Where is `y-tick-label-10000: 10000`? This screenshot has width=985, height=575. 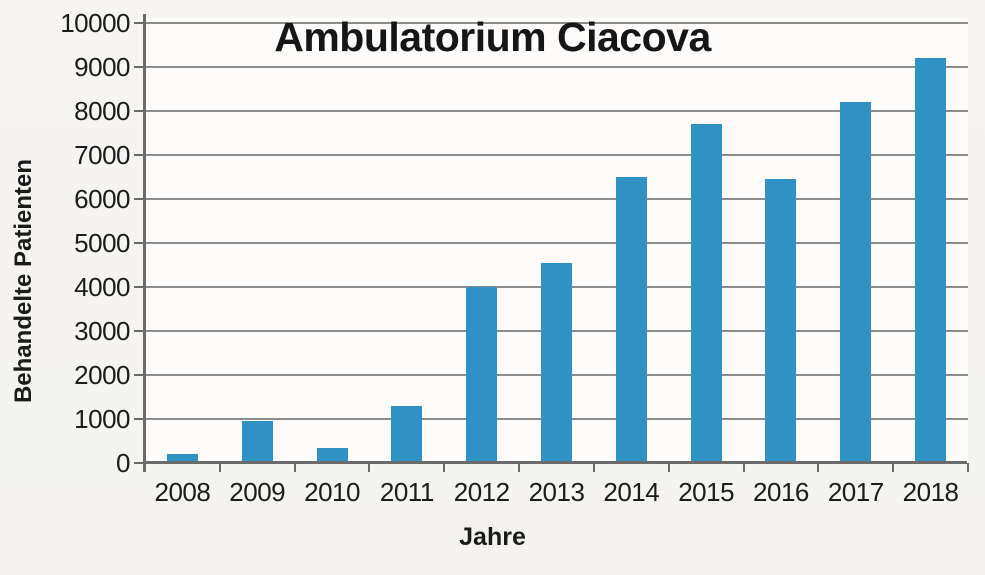 y-tick-label-10000: 10000 is located at coordinates (95, 23).